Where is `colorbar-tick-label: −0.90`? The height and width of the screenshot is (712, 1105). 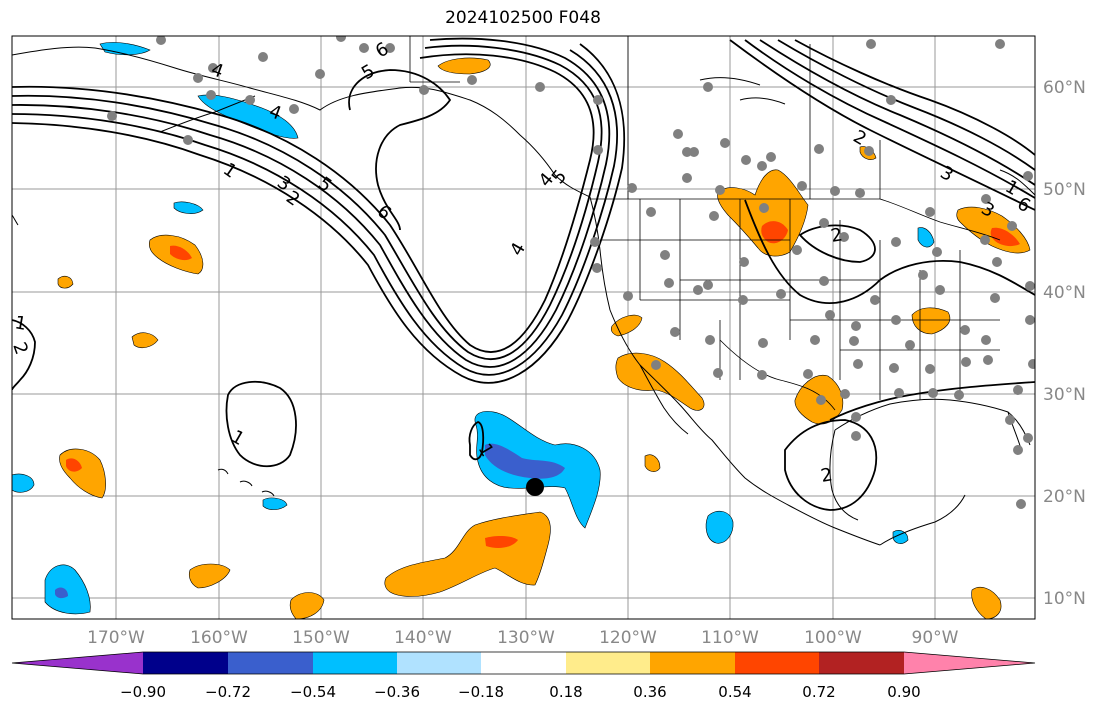 colorbar-tick-label: −0.90 is located at coordinates (143, 692).